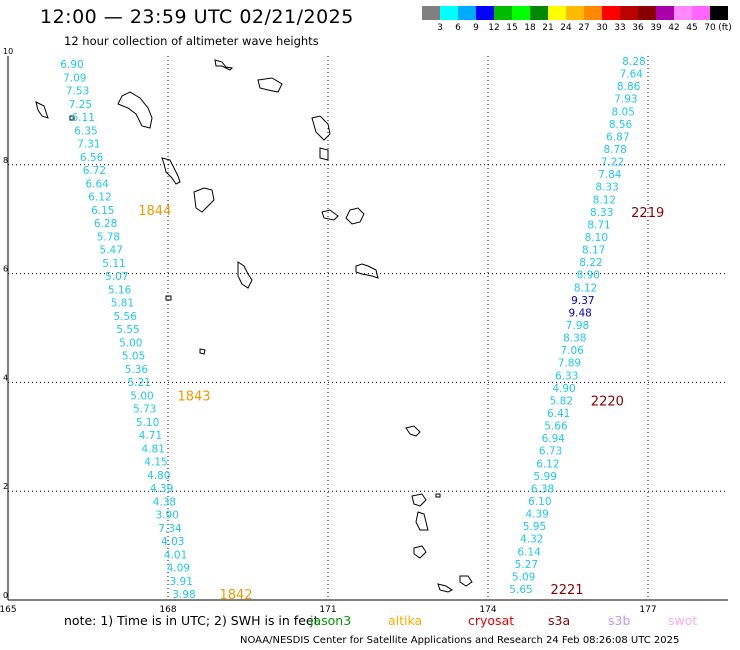 The image size is (740, 650). I want to click on wave-height-value: 4.15, so click(155, 463).